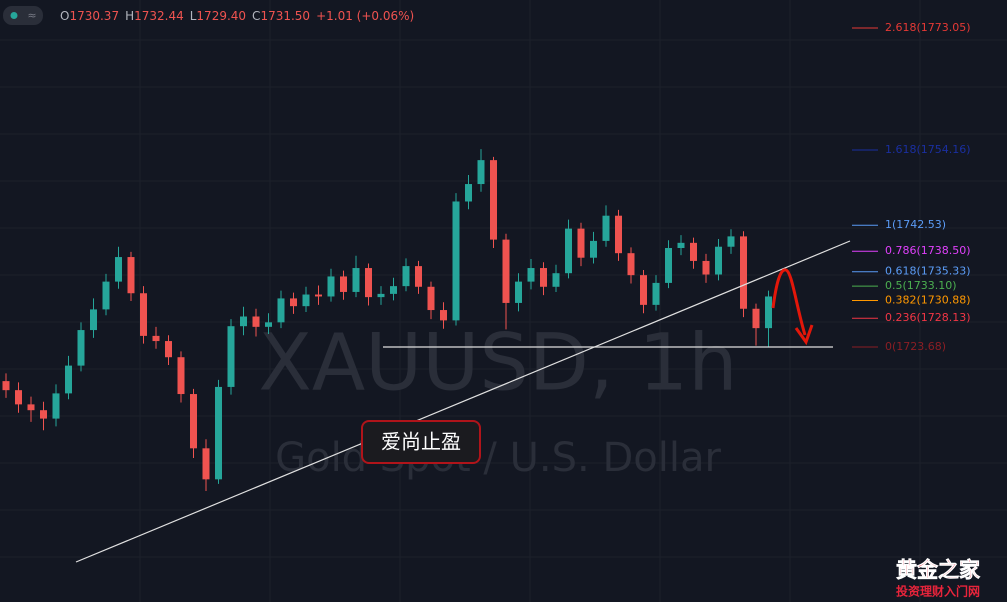 This screenshot has height=602, width=1007. Describe the element at coordinates (928, 317) in the screenshot. I see `fib-label: 0.236(1728.13)` at that location.